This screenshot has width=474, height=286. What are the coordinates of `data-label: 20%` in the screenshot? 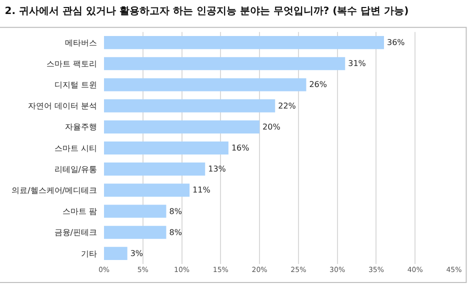 It's located at (271, 127).